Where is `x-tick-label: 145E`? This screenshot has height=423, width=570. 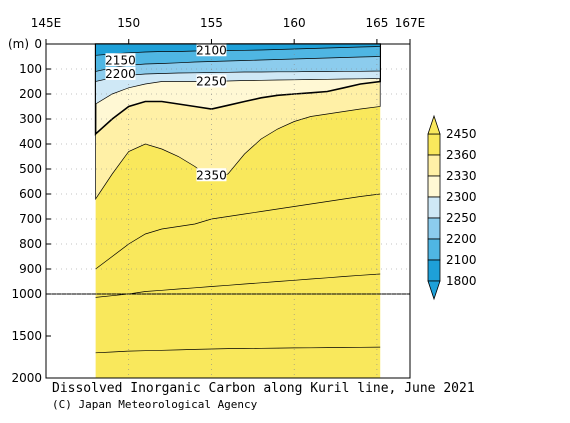 x-tick-label: 145E is located at coordinates (46, 23).